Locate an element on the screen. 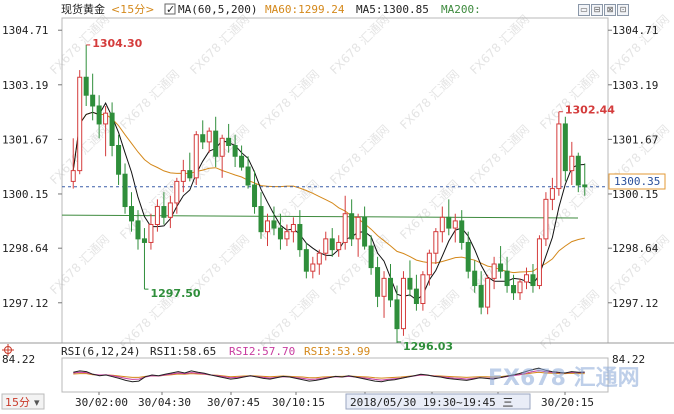  y-tick-label-left: 1300.15 is located at coordinates (25, 194).